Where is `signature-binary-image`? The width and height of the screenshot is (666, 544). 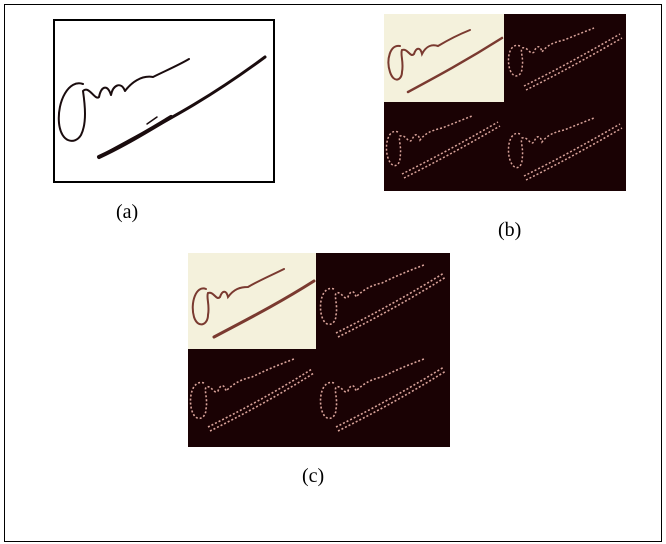
signature-binary-image is located at coordinates (162, 107).